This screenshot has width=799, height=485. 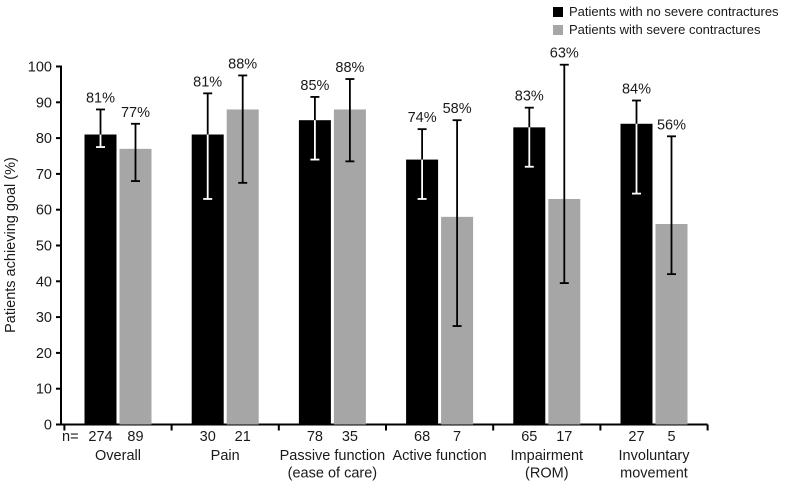 What do you see at coordinates (100, 437) in the screenshot?
I see `n-value: 274` at bounding box center [100, 437].